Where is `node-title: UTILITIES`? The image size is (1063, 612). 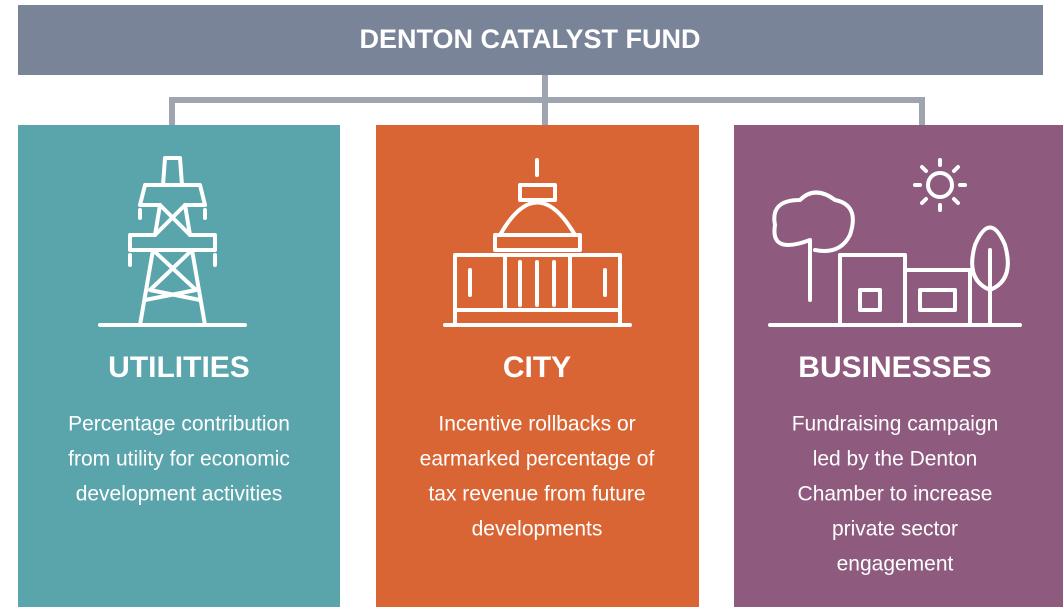
node-title: UTILITIES is located at coordinates (179, 367).